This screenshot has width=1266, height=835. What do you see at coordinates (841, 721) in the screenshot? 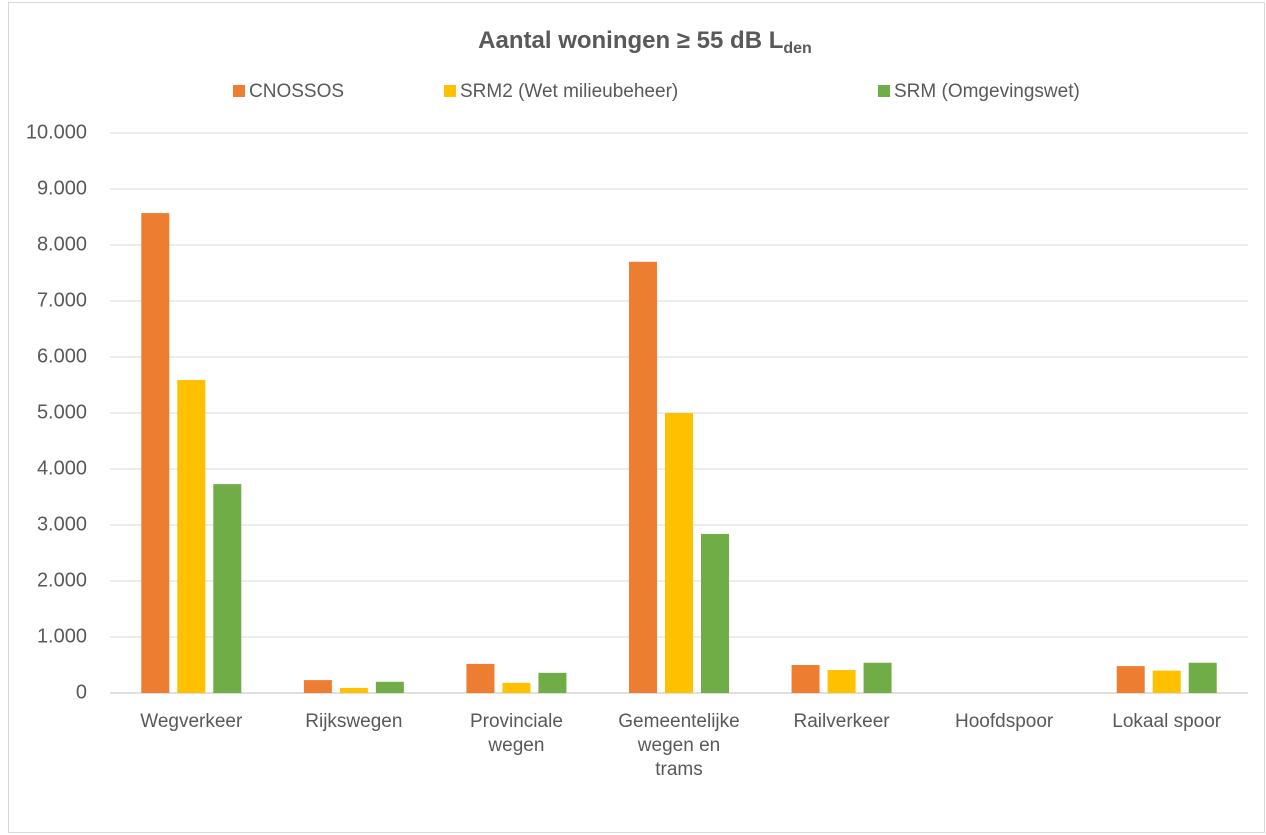
I see `x-tick-label: Railverkeer` at bounding box center [841, 721].